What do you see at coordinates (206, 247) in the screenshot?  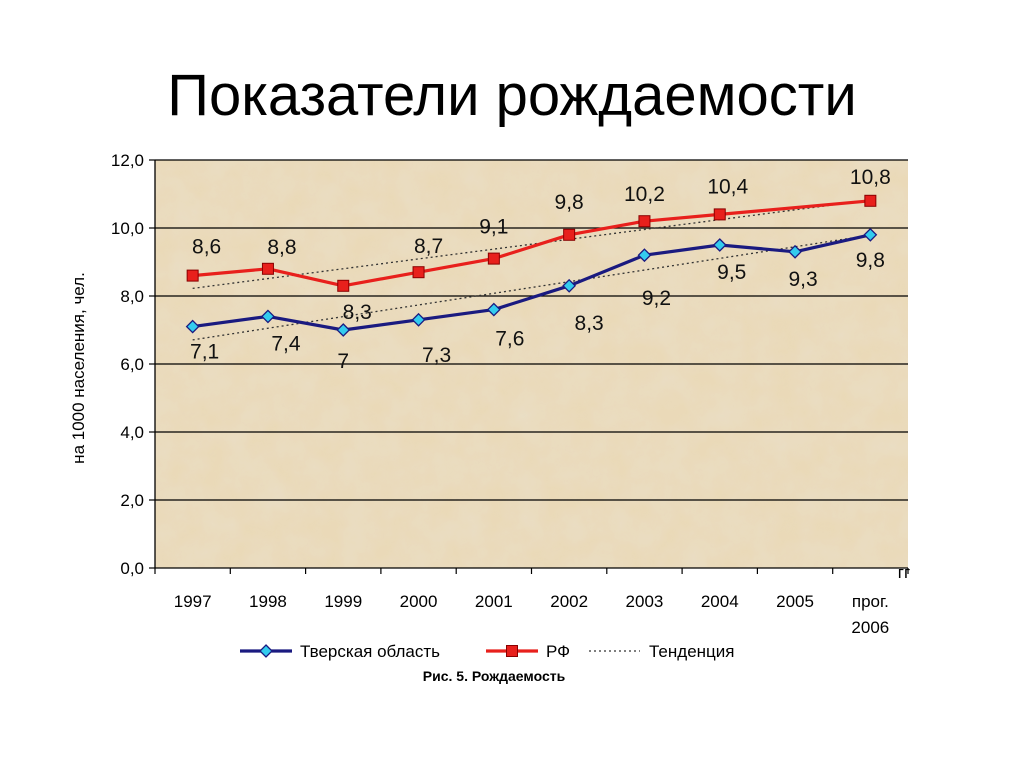 I see `data-label: 8,6` at bounding box center [206, 247].